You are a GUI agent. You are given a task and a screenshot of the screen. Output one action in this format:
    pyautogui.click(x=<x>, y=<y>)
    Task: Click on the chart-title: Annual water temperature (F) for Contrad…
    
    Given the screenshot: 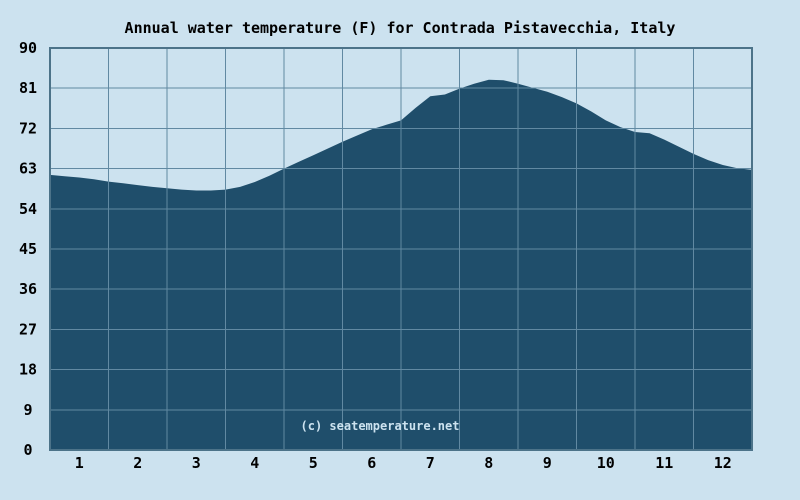 What is the action you would take?
    pyautogui.click(x=400, y=28)
    